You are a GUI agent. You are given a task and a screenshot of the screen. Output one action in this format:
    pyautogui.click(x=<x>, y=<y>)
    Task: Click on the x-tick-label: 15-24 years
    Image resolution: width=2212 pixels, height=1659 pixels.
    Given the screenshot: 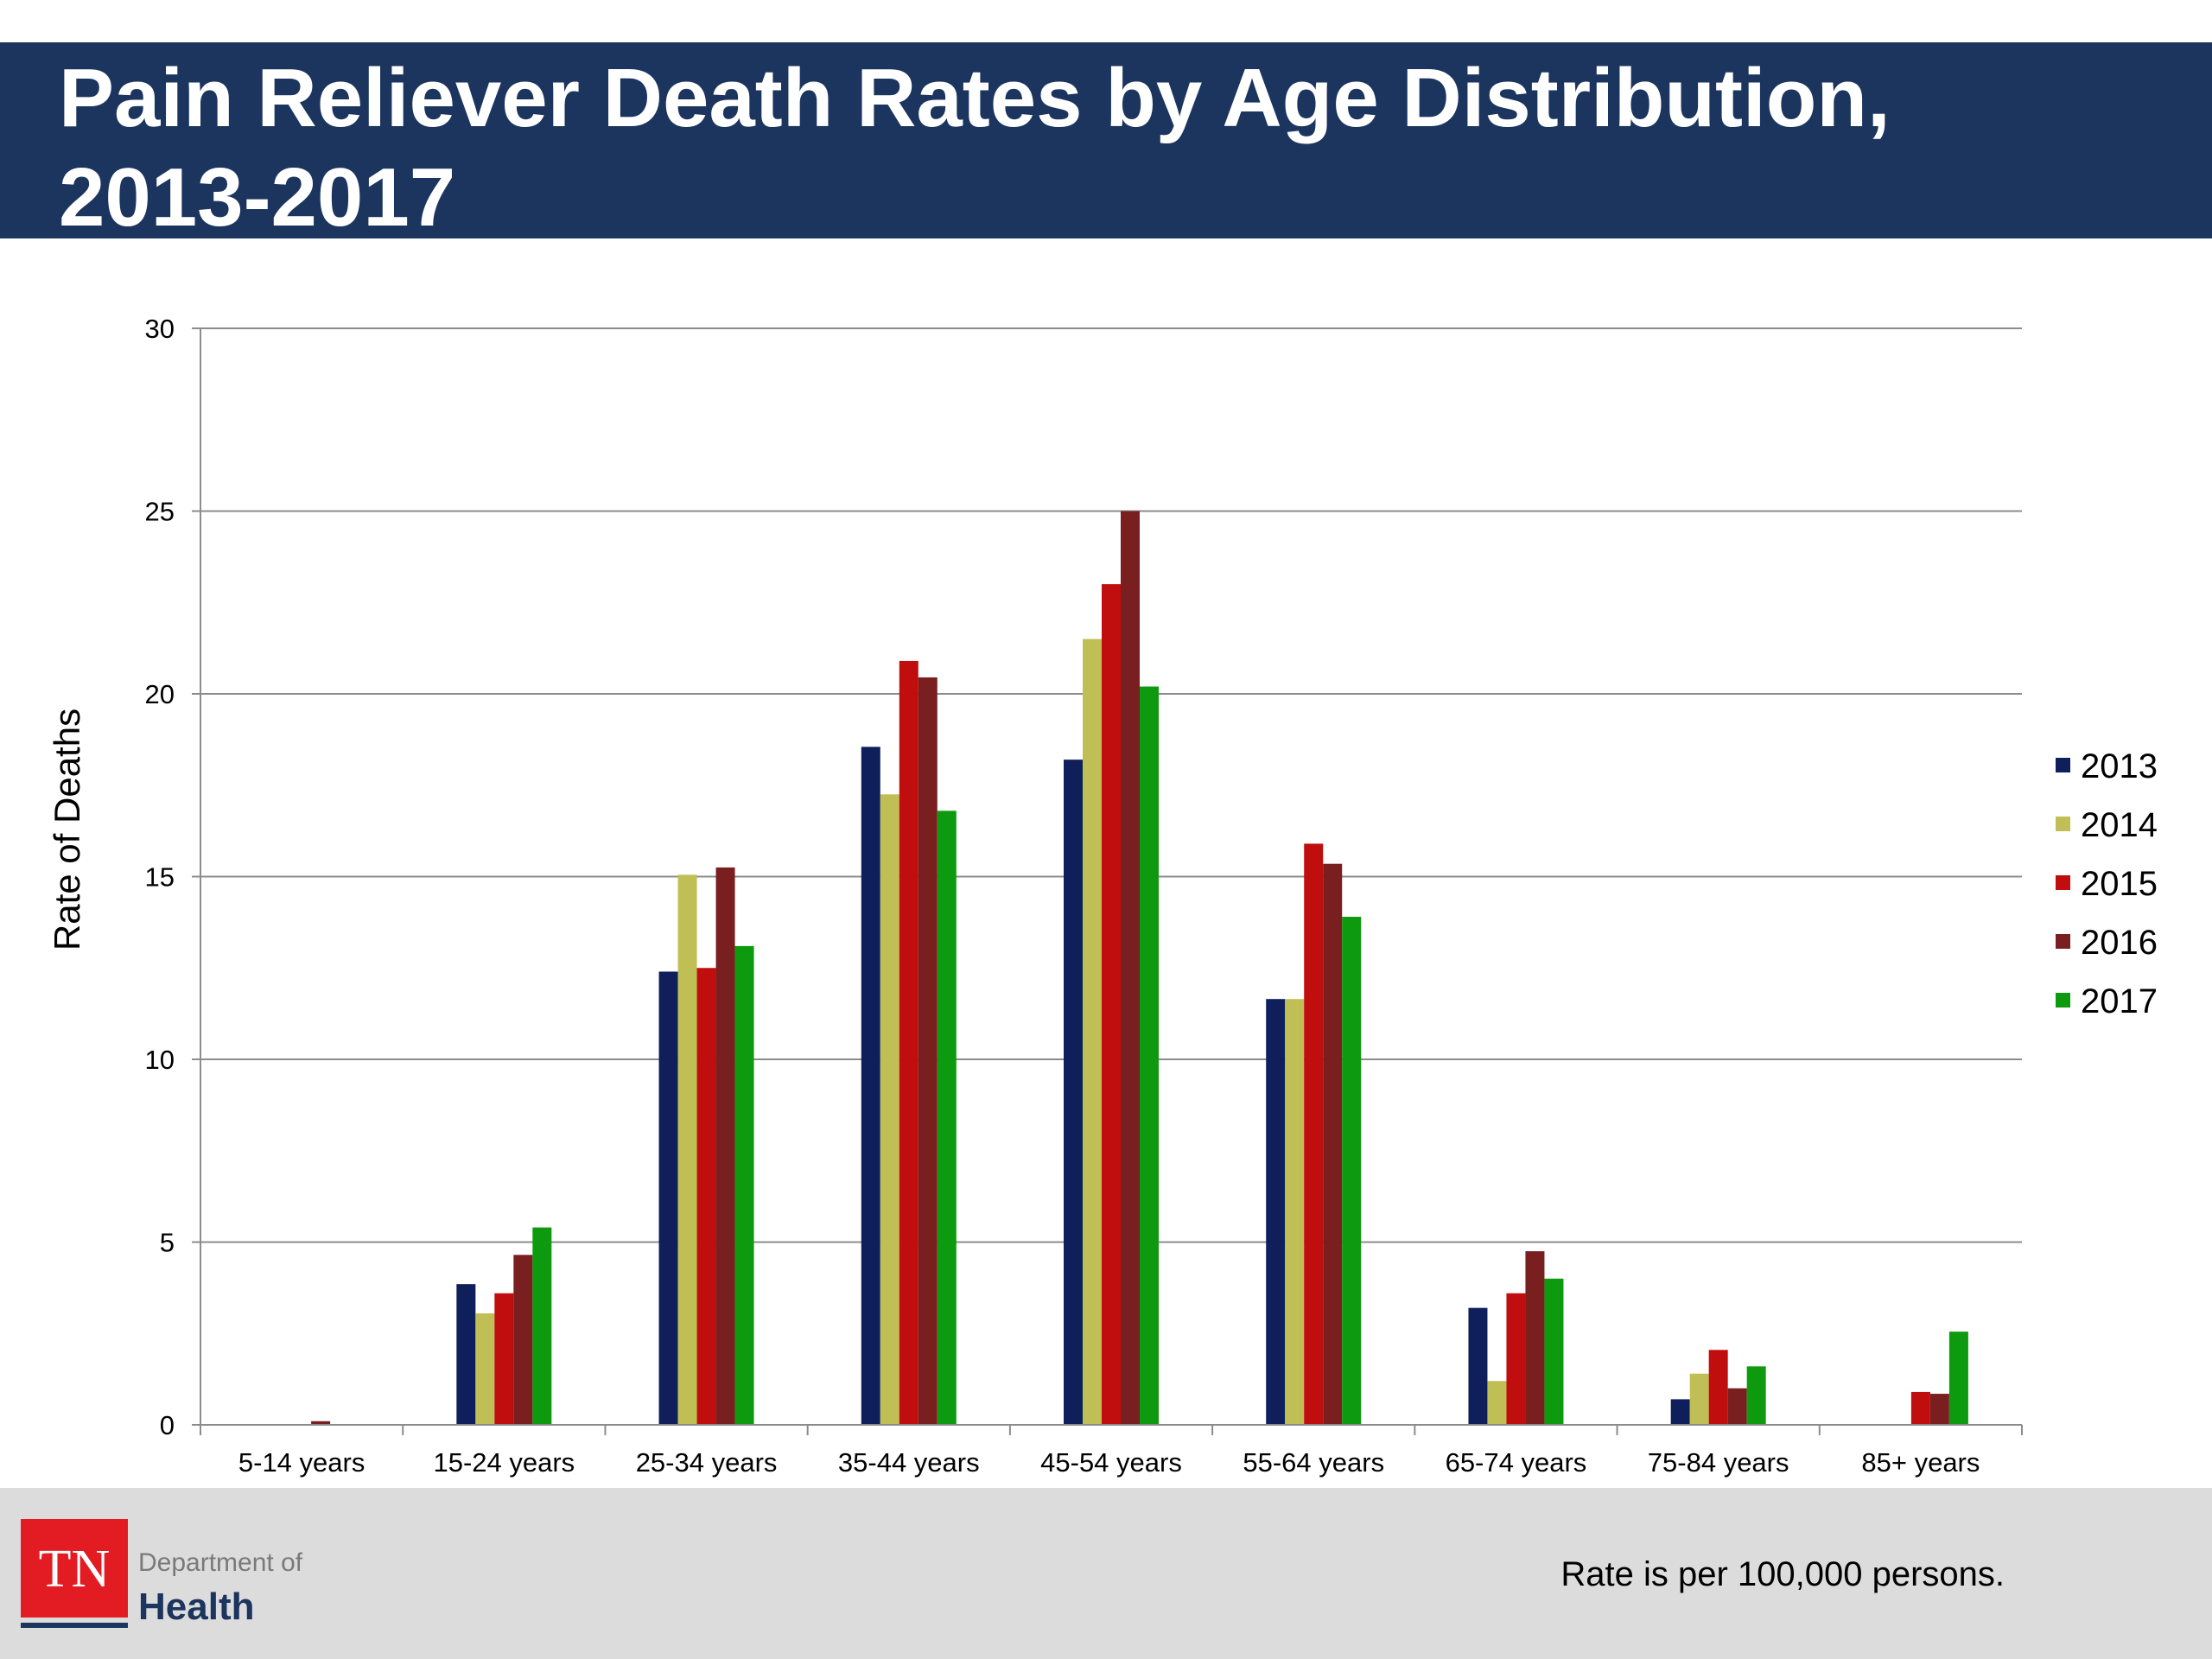 What is the action you would take?
    pyautogui.click(x=504, y=1462)
    